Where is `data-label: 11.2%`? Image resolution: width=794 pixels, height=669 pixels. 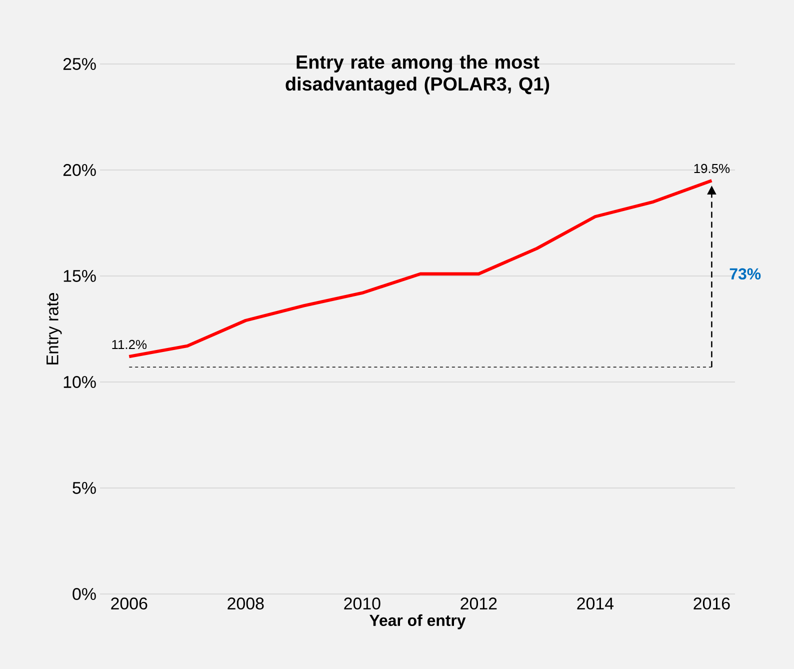 data-label: 11.2% is located at coordinates (129, 345).